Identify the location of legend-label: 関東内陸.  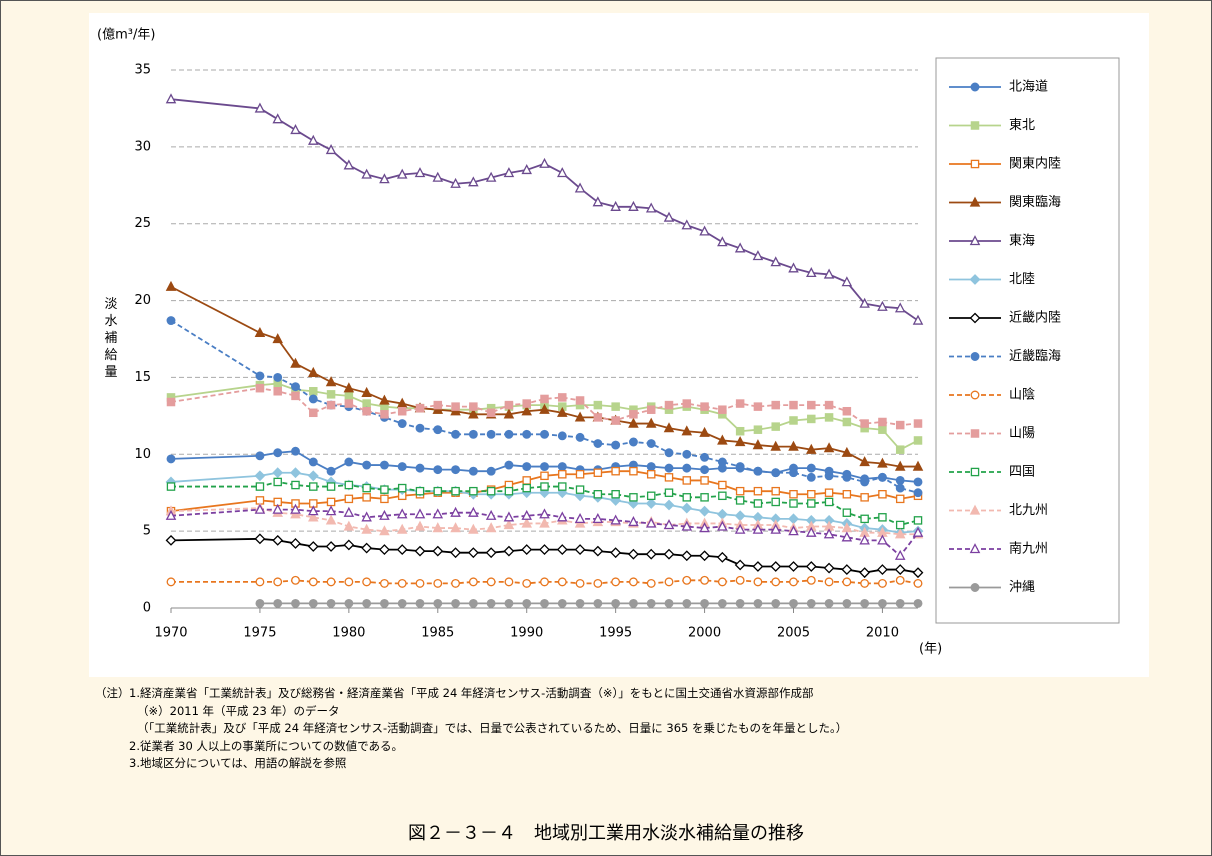
(1035, 164).